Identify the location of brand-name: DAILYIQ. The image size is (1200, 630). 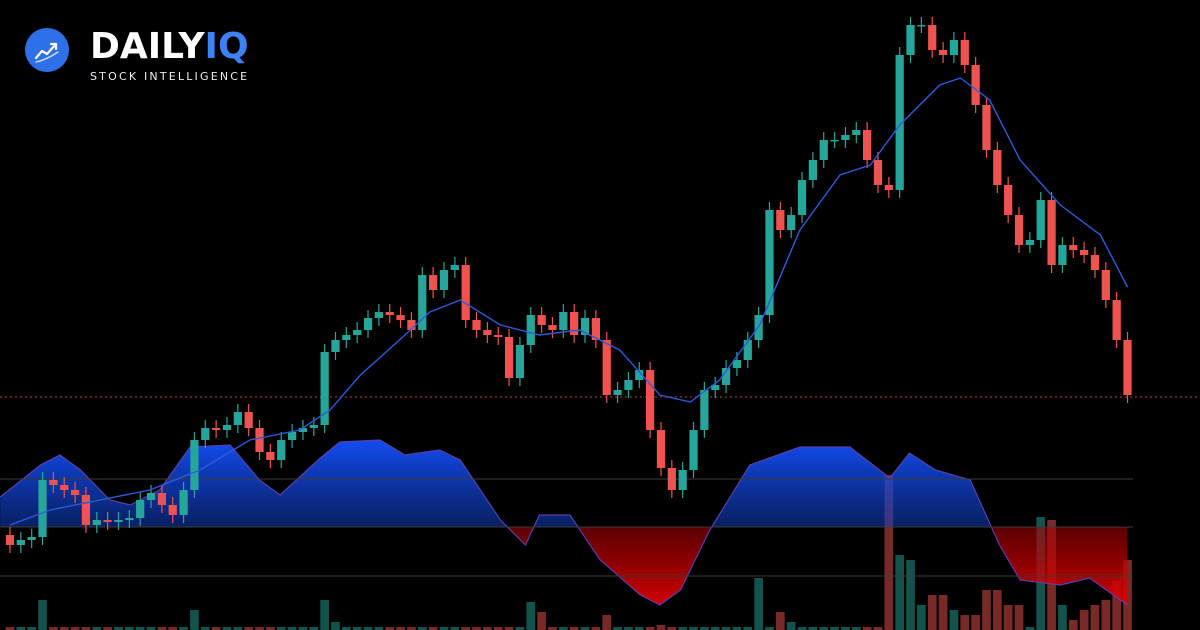
(169, 46).